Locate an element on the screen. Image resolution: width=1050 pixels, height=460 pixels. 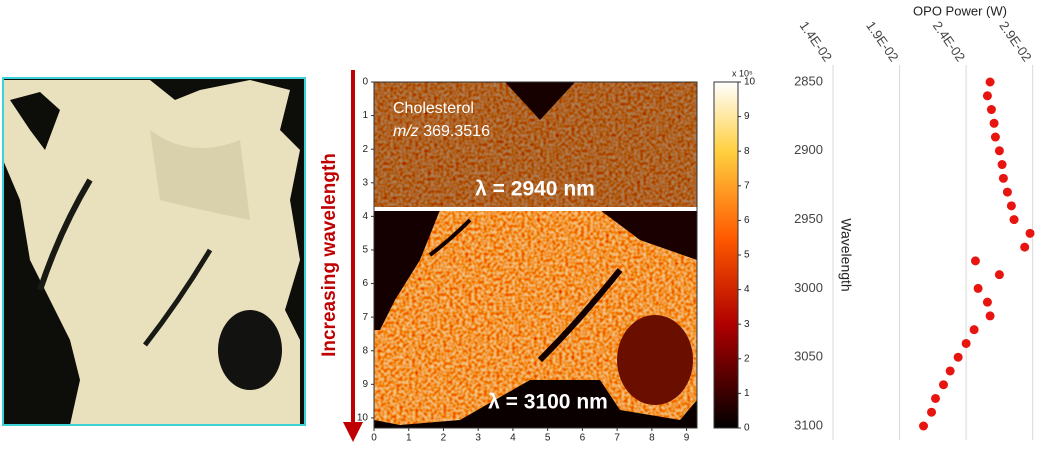
colorbar-tick-label: 1 is located at coordinates (747, 393).